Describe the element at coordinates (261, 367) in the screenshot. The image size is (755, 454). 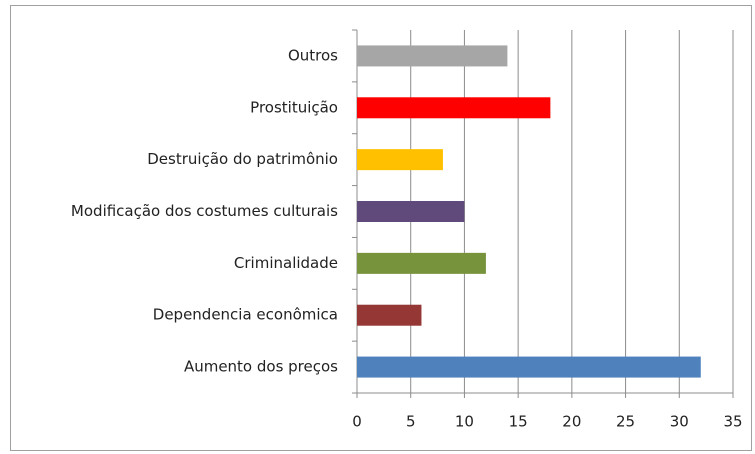
I see `y-tick-label: Aumento dos preços` at that location.